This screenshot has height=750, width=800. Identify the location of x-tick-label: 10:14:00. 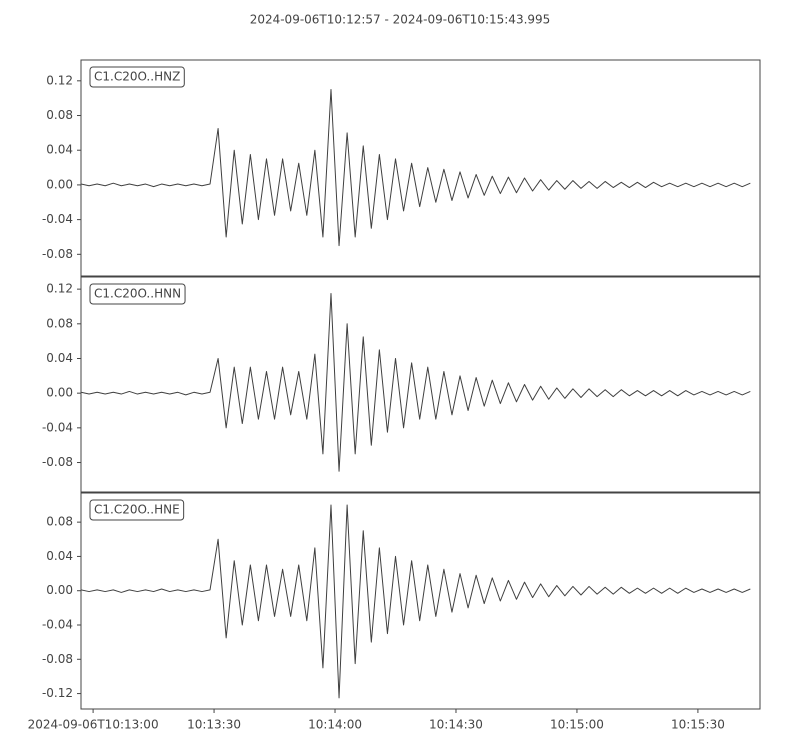
(335, 725).